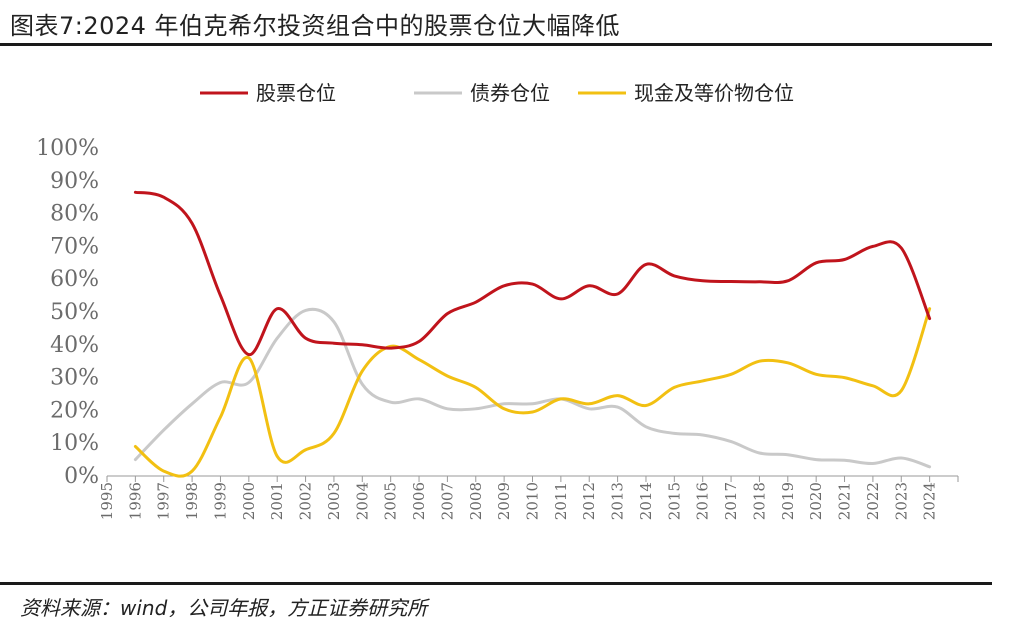  What do you see at coordinates (249, 501) in the screenshot?
I see `x-tick-label: 2000` at bounding box center [249, 501].